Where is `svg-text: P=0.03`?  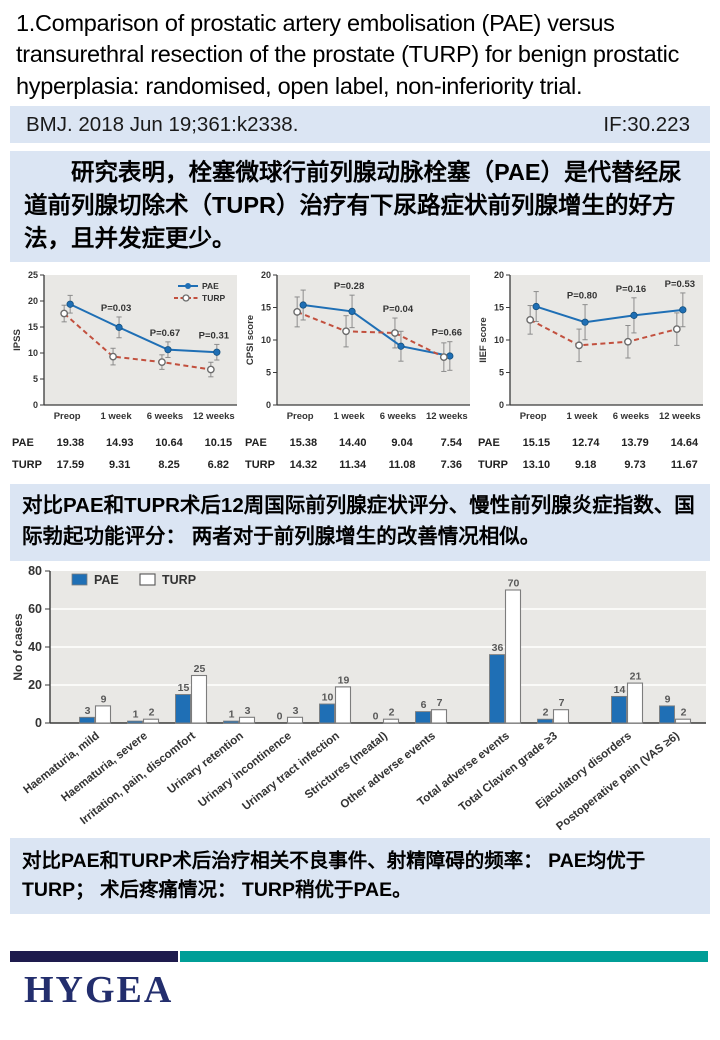
svg-text: P=0.03 is located at coordinates (116, 308).